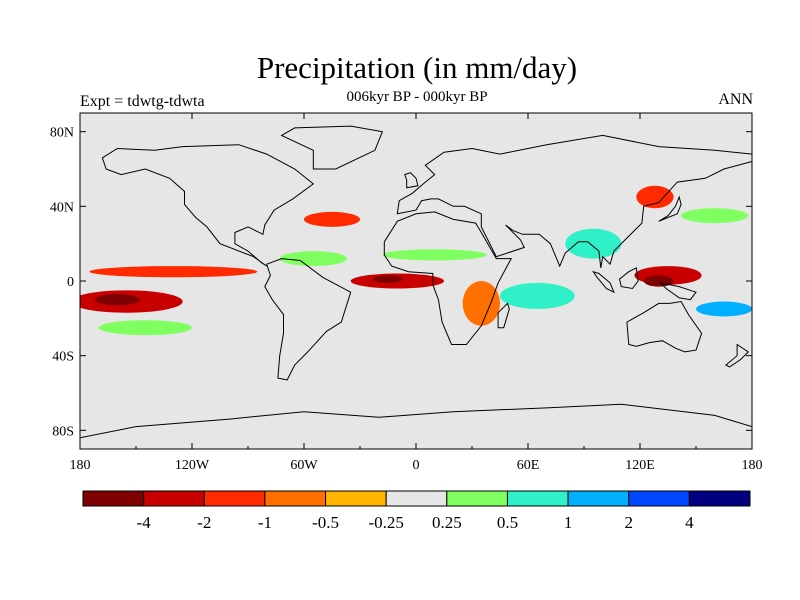 This screenshot has height=600, width=800. What do you see at coordinates (417, 67) in the screenshot?
I see `plot-title: Precipitation (in mm/day)` at bounding box center [417, 67].